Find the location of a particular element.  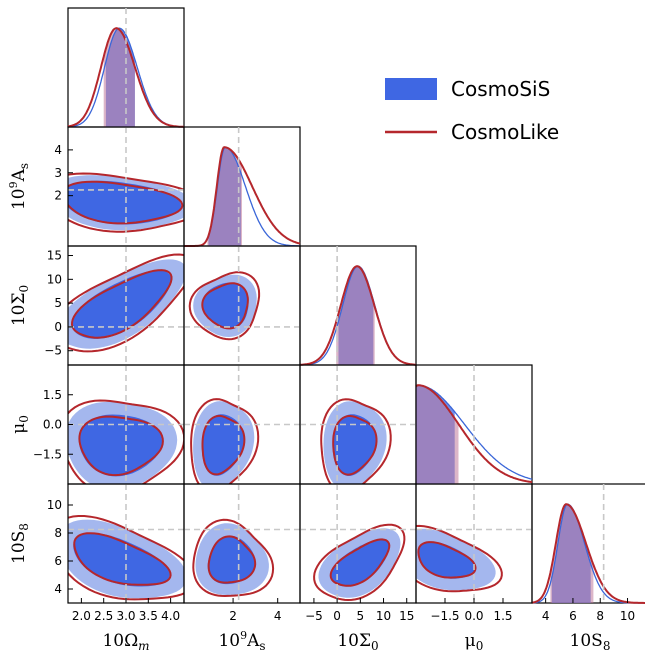

label-base: 10S is located at coordinates (19, 547).